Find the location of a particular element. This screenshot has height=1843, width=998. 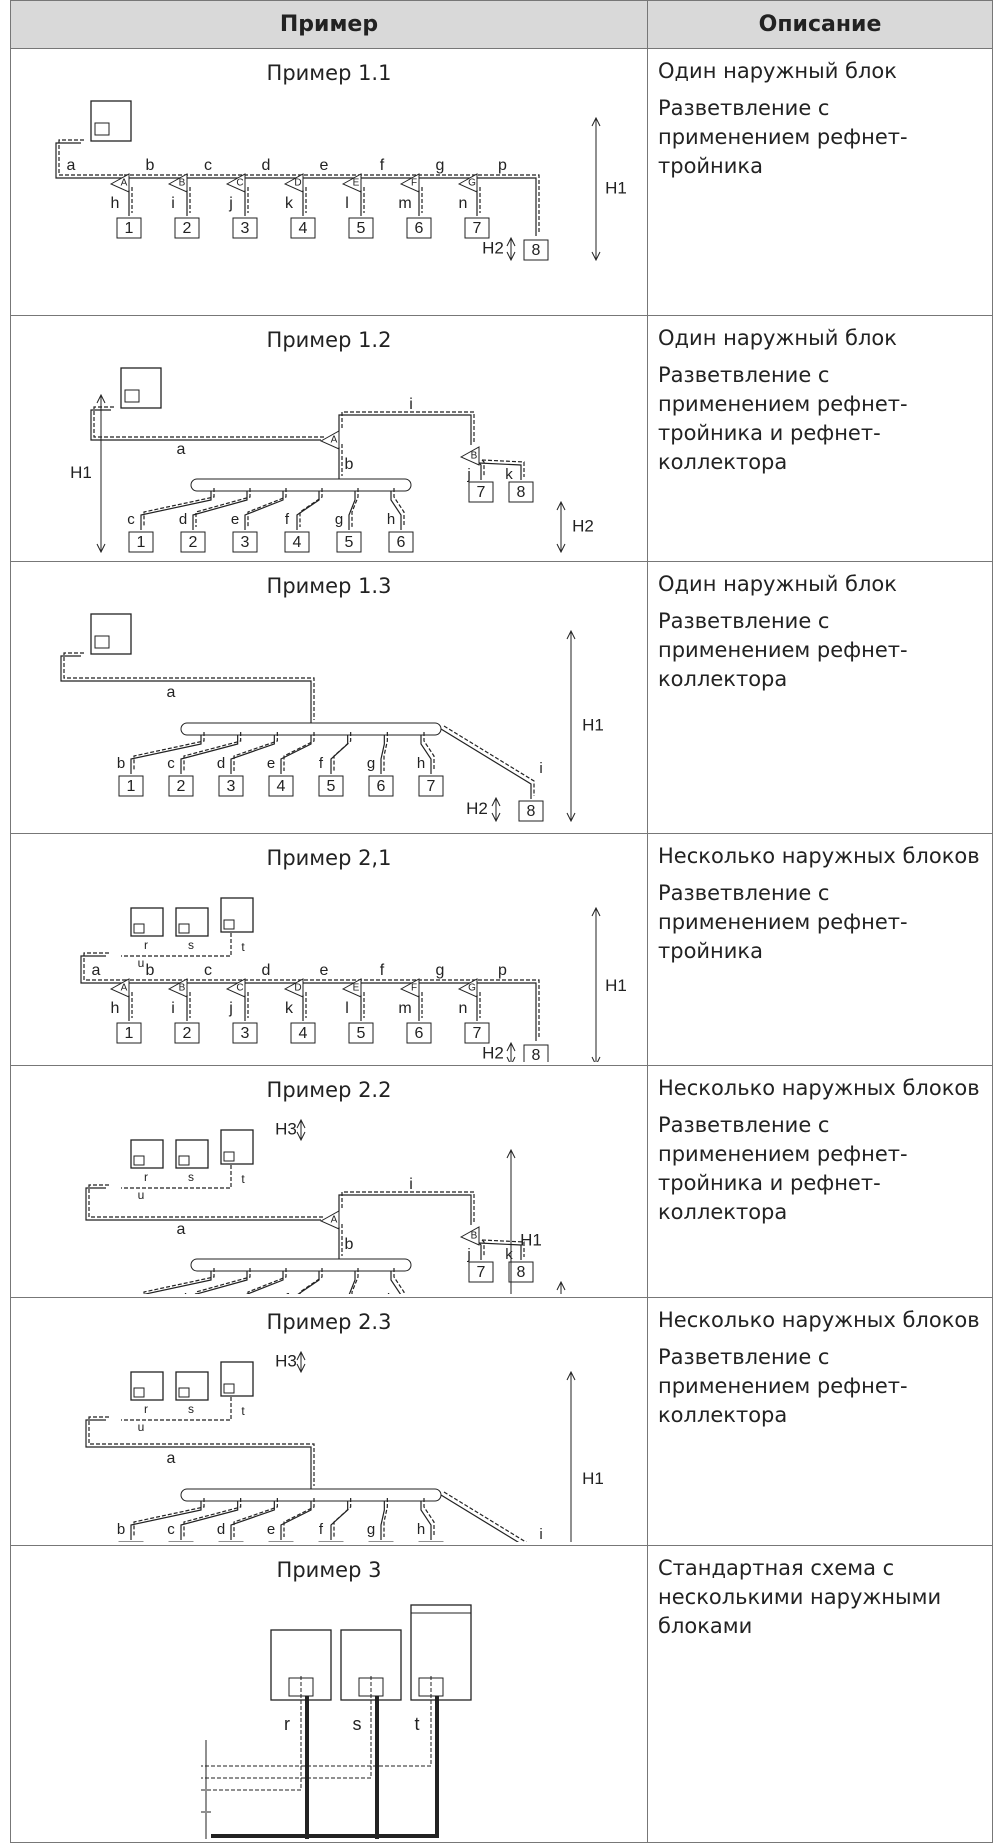

diagram-label: m is located at coordinates (404, 203).